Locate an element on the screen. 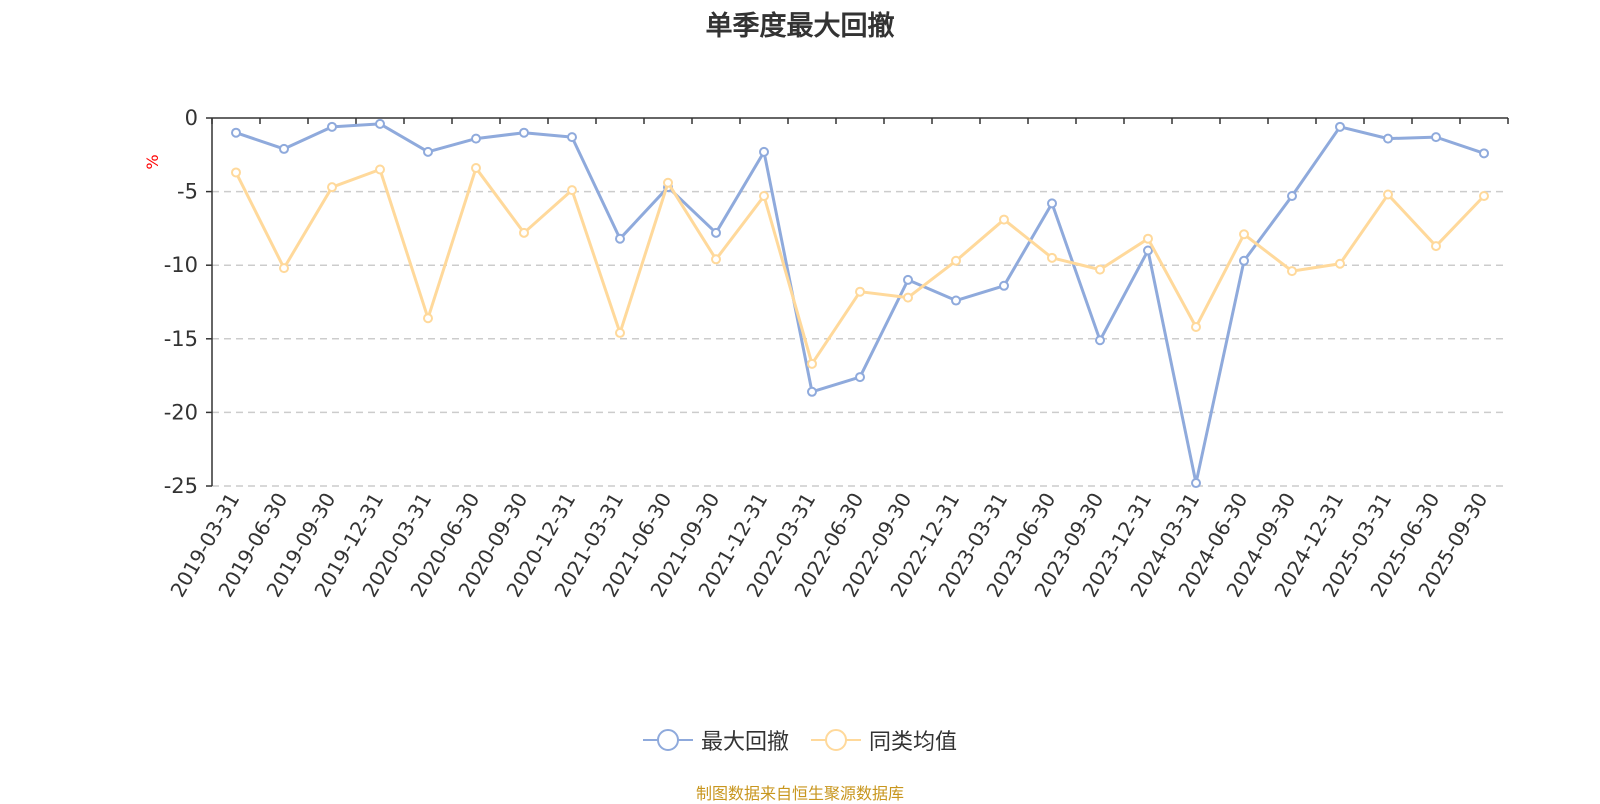 This screenshot has height=804, width=1600. y-tick-label: -15 is located at coordinates (181, 339).